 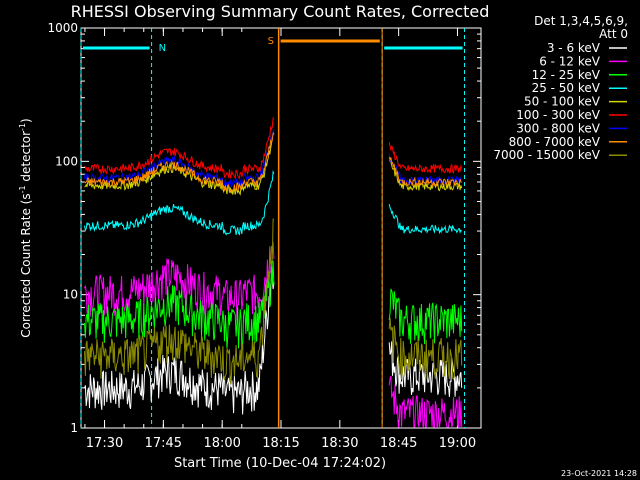 I want to click on legend-entry-label: 100 - 300 keV, so click(x=558, y=115).